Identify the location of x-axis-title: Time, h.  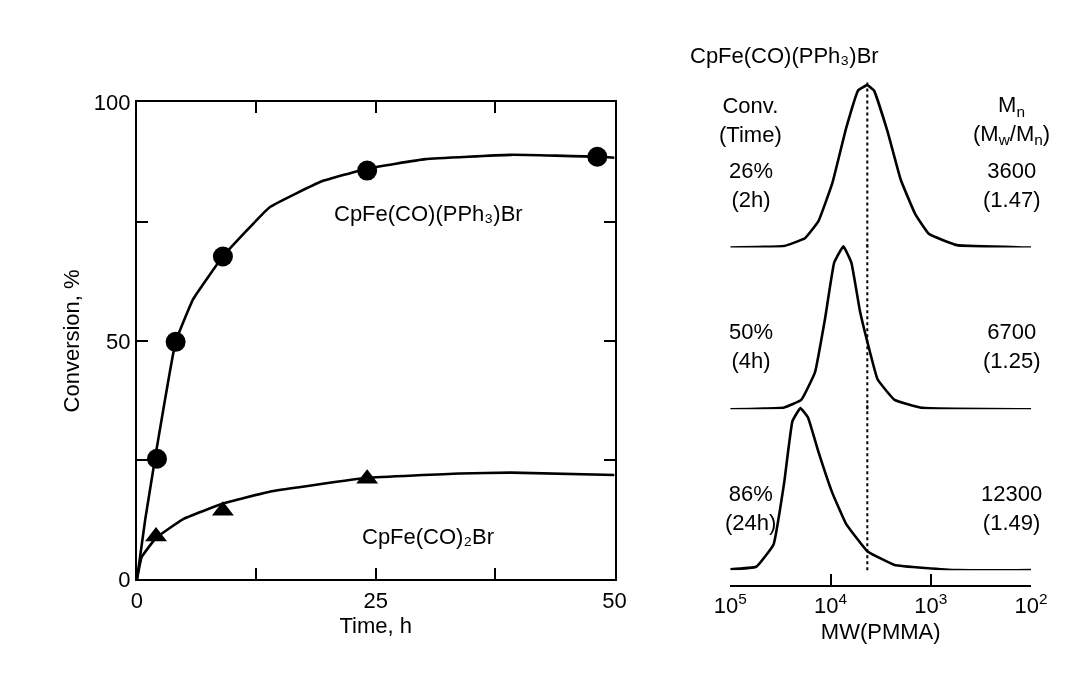
(375, 626).